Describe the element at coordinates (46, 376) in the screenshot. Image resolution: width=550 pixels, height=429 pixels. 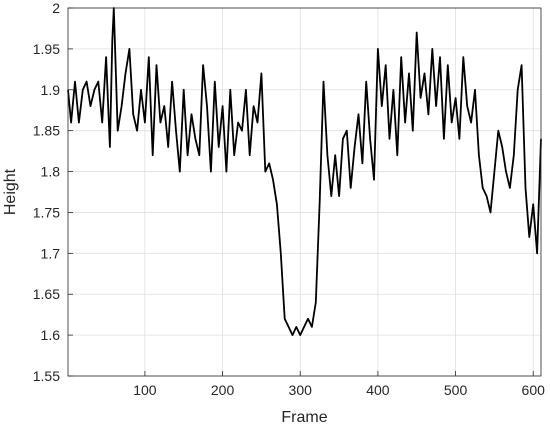
I see `y-tick-label: 1.55` at that location.